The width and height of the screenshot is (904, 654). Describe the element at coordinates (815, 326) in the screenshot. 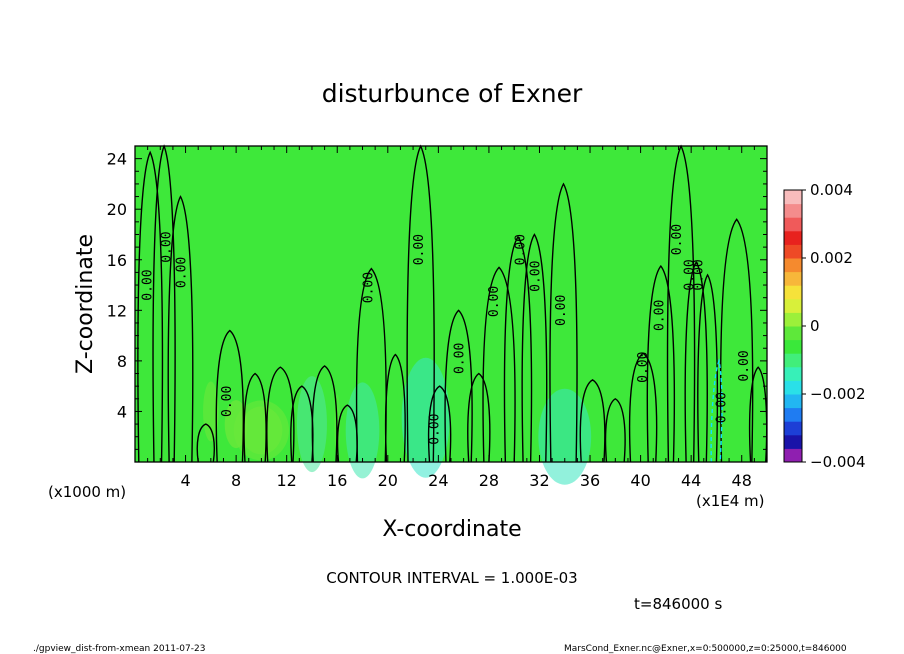

I see `colorbar-tick-label: 0` at that location.